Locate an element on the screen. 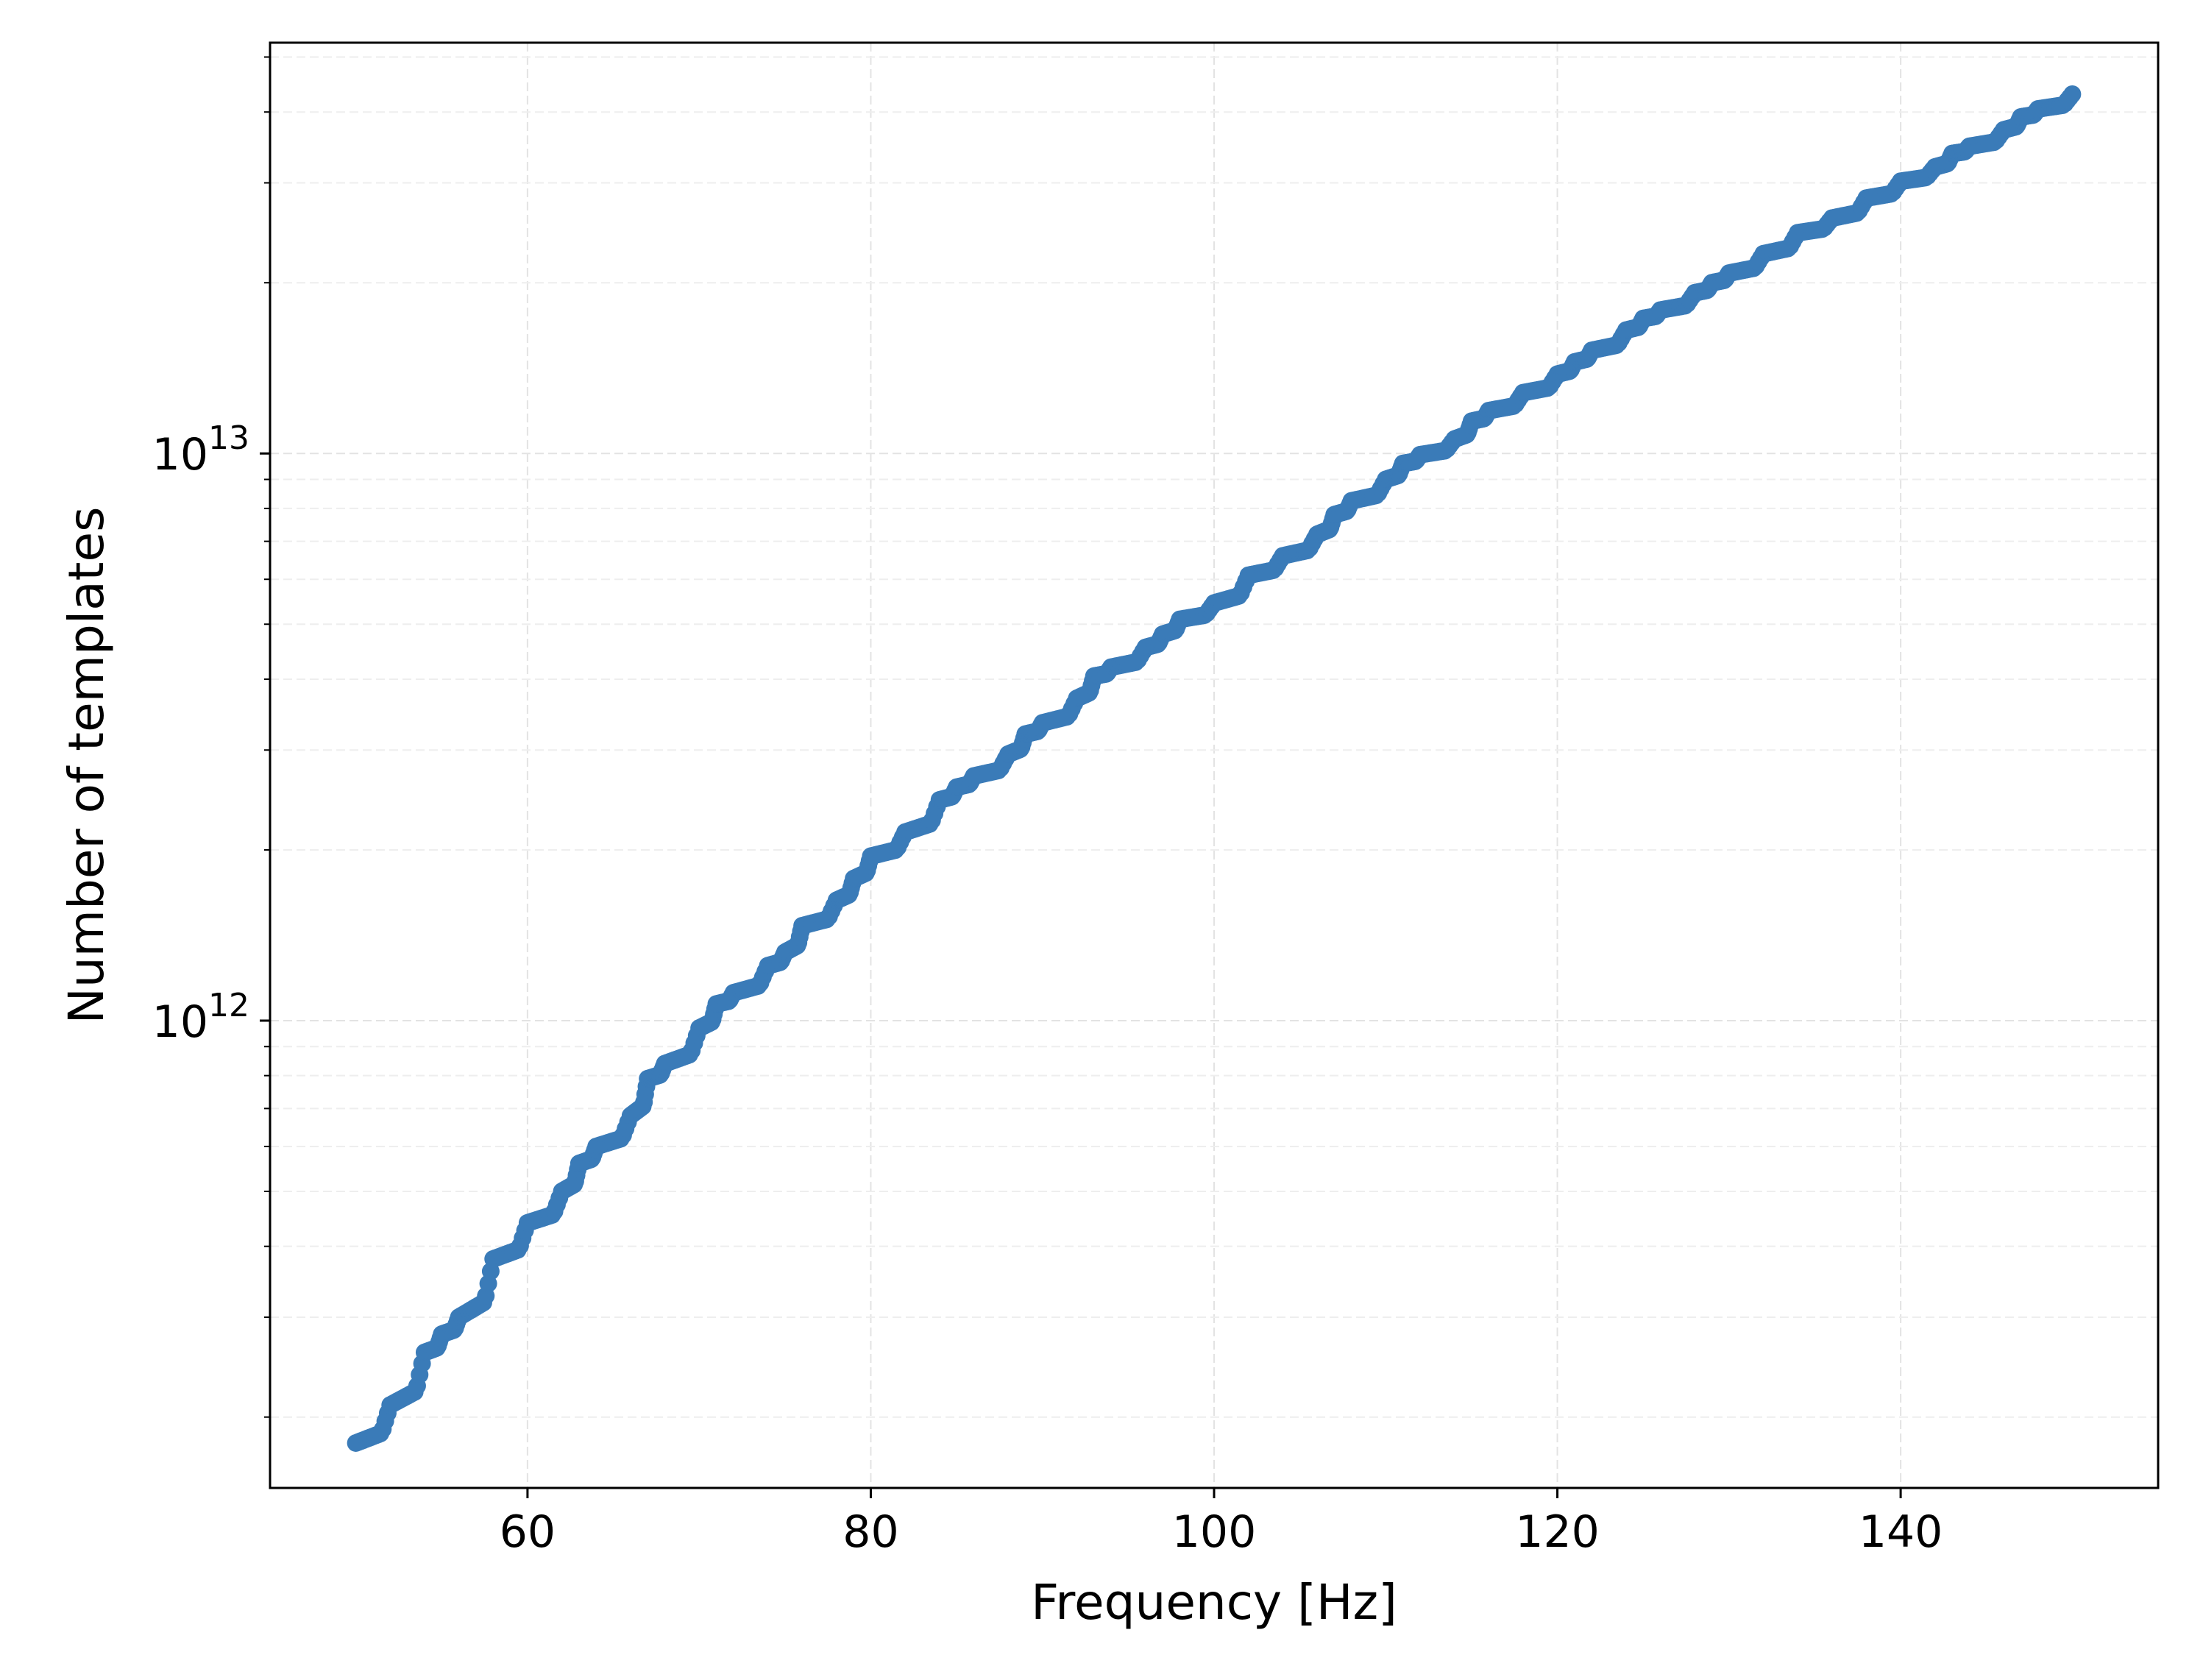 Image resolution: width=2203 pixels, height=1680 pixels. data-point is located at coordinates (2072, 94).